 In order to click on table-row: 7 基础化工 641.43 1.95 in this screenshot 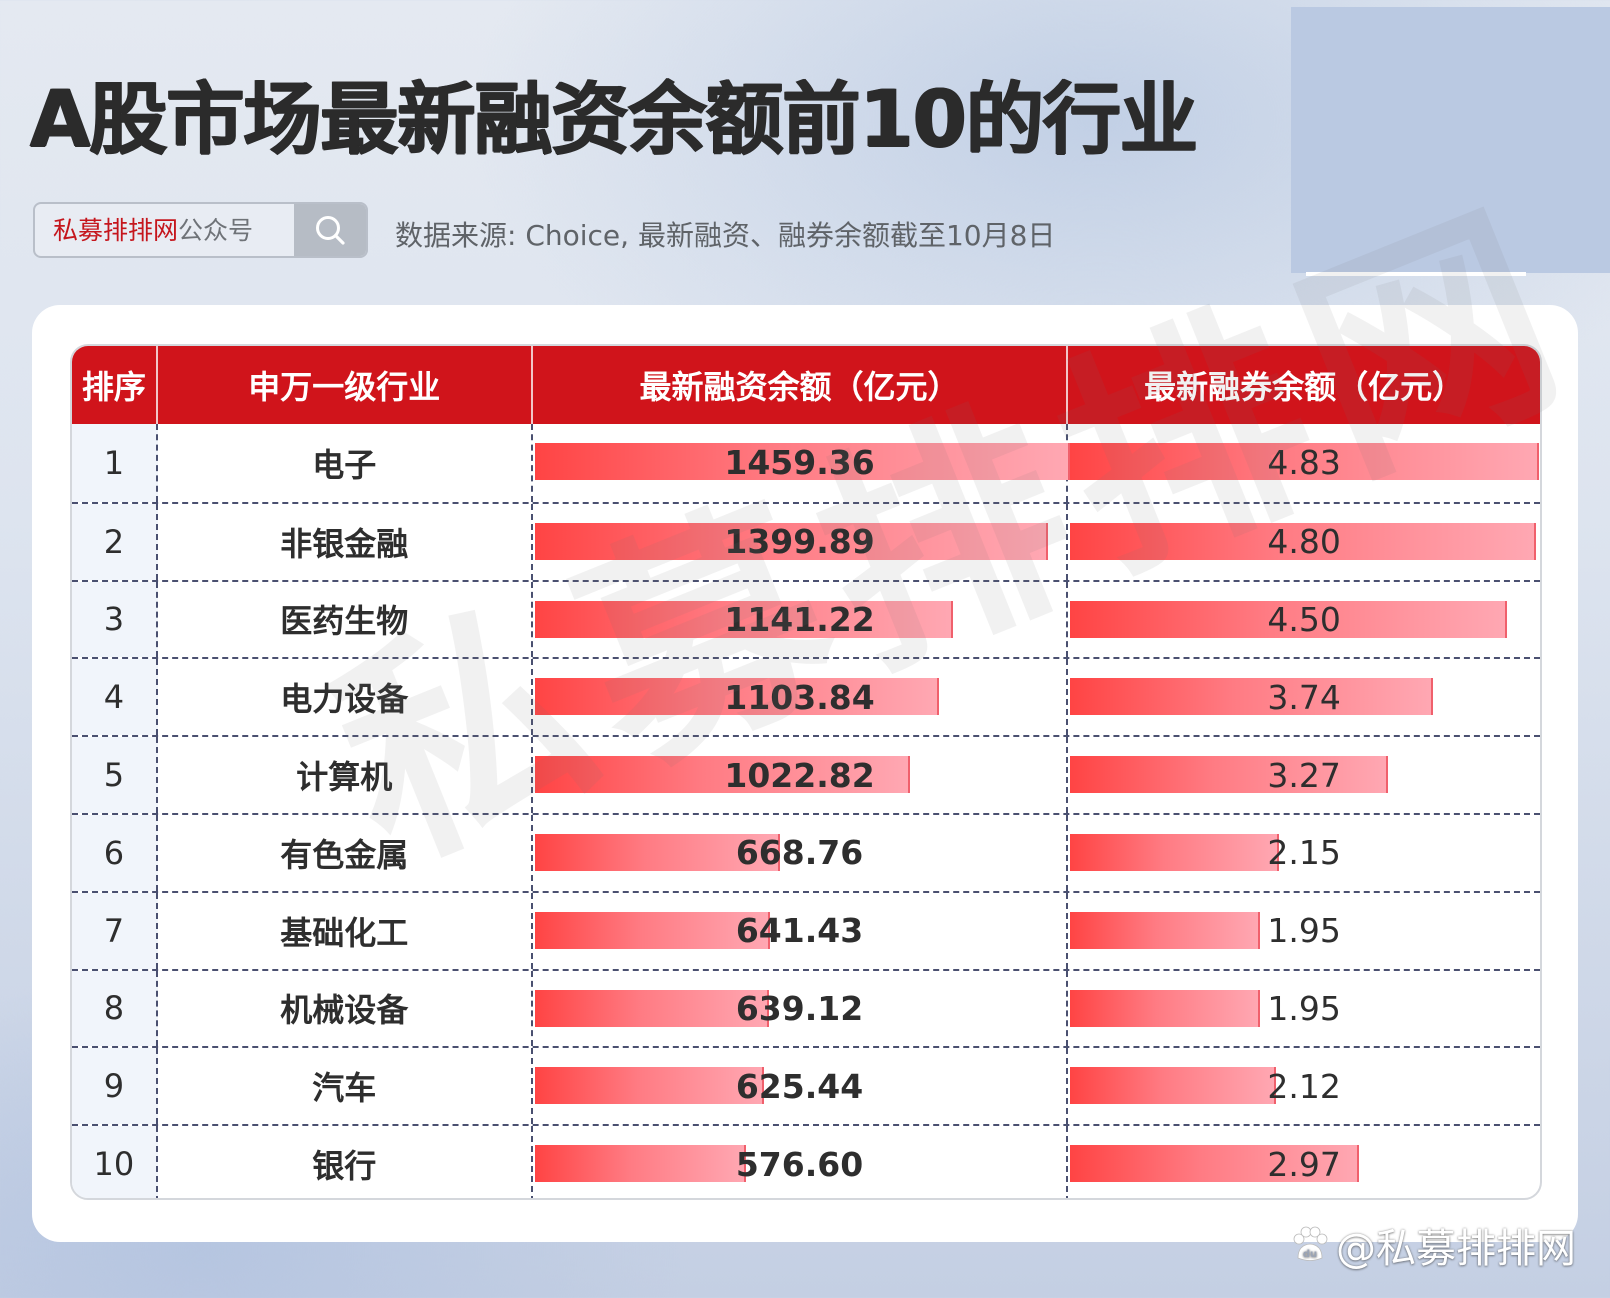, I will do `click(806, 929)`.